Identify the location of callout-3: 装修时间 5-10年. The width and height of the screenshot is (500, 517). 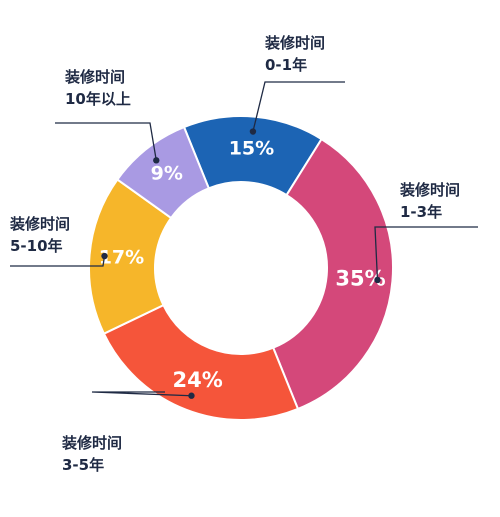
(58, 241).